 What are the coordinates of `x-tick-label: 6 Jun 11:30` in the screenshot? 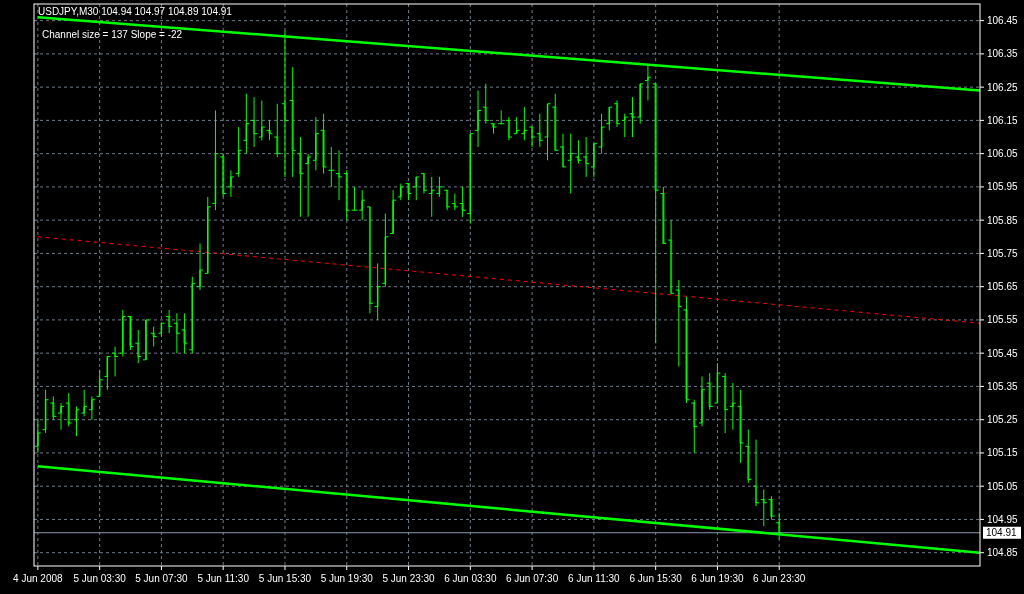 It's located at (594, 578).